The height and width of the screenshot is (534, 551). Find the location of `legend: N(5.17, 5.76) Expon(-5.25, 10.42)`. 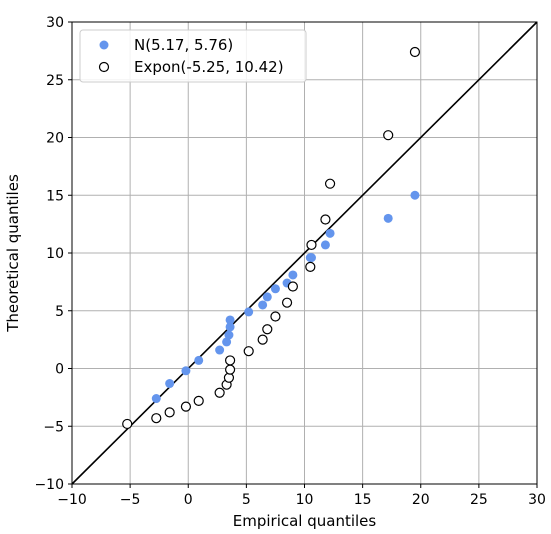

legend: N(5.17, 5.76) Expon(-5.25, 10.42) is located at coordinates (193, 56).